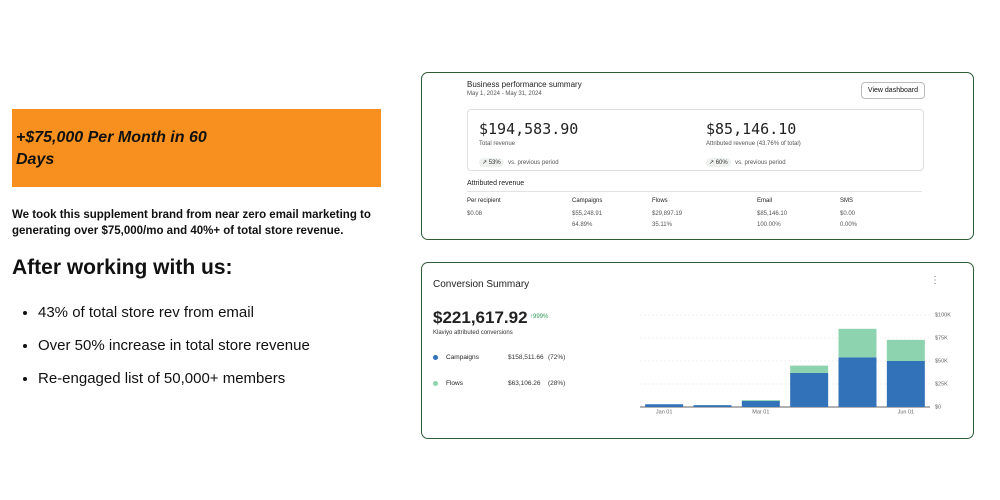  Describe the element at coordinates (938, 407) in the screenshot. I see `y-tick-label: $0` at that location.